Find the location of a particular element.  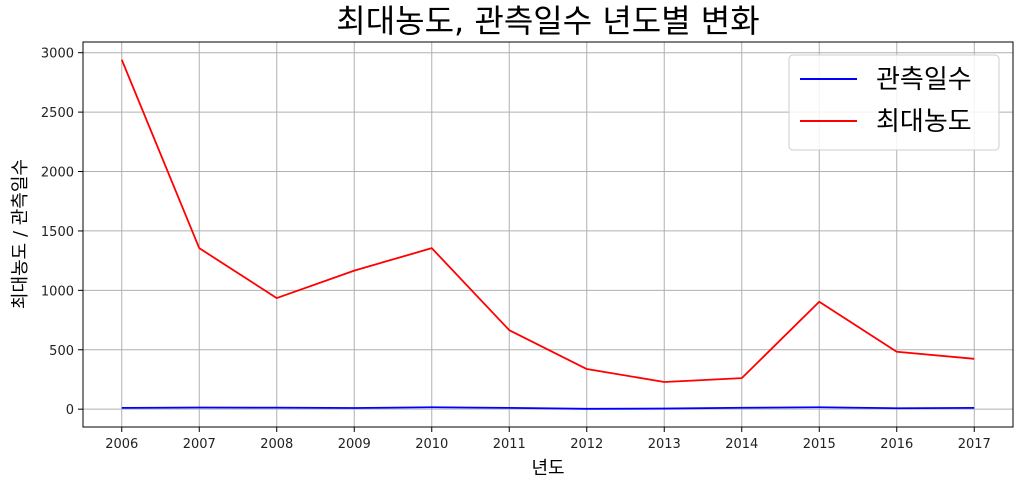

x-tick-label: 2012 is located at coordinates (586, 444).